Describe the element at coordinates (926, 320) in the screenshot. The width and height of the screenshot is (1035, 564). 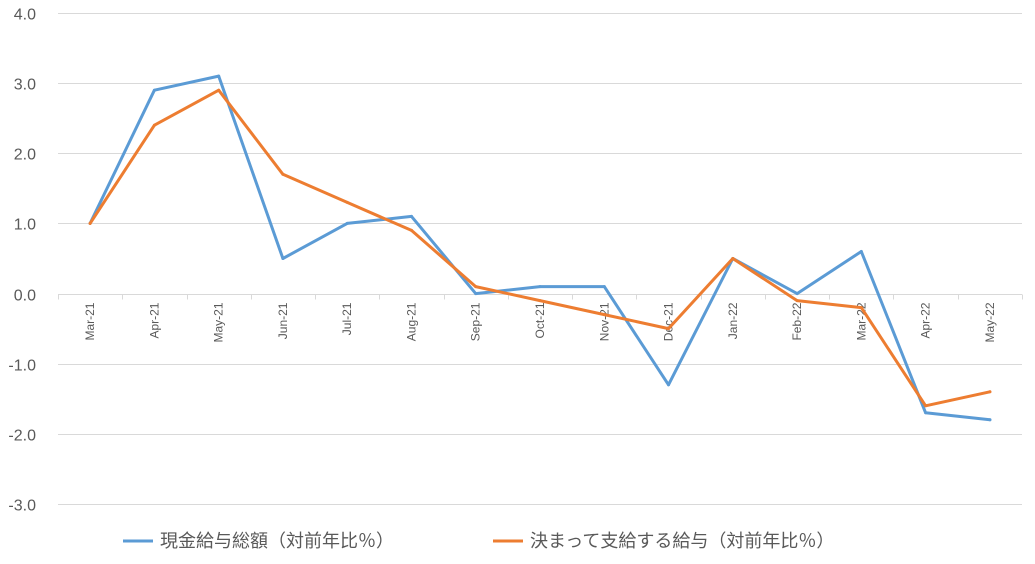
I see `x-tick-label: Apr-22` at that location.